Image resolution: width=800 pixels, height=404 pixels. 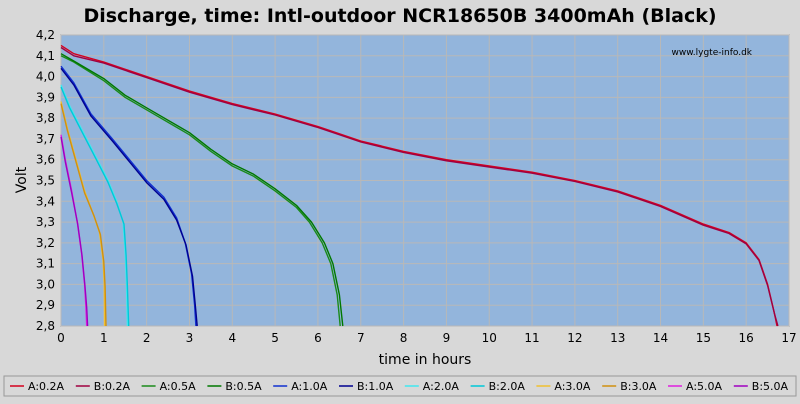 What do you see at coordinates (375, 386) in the screenshot?
I see `legend-label: B:1.0A` at bounding box center [375, 386].